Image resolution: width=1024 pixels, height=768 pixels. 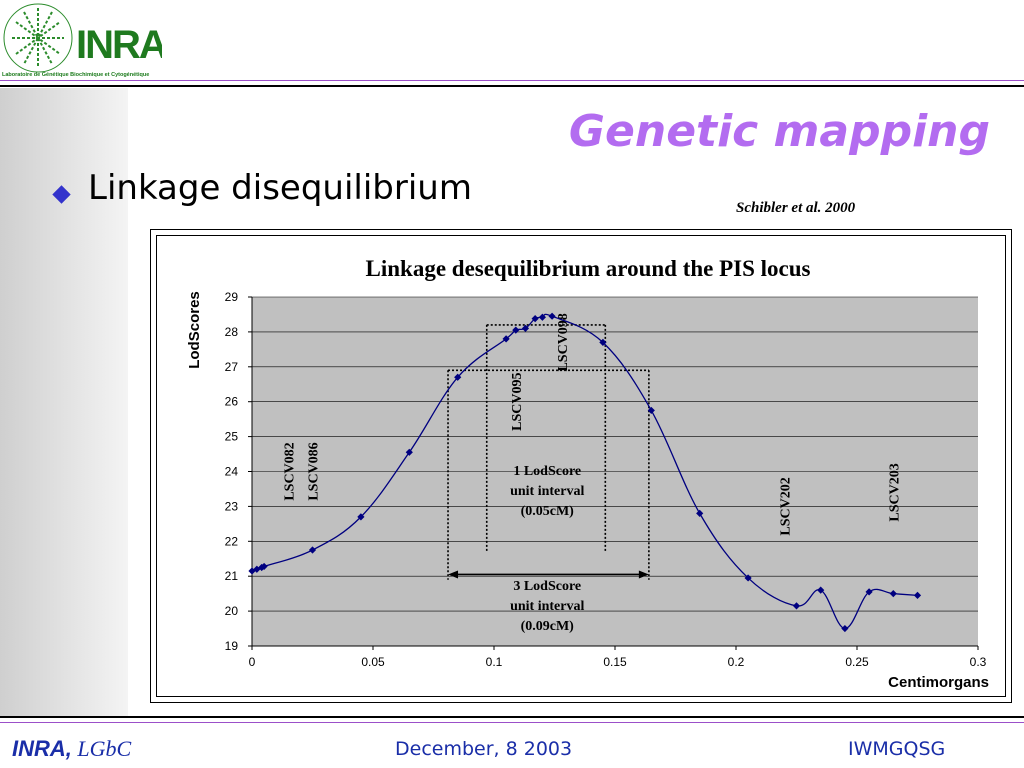 What do you see at coordinates (512, 80) in the screenshot?
I see `header-rule-top` at bounding box center [512, 80].